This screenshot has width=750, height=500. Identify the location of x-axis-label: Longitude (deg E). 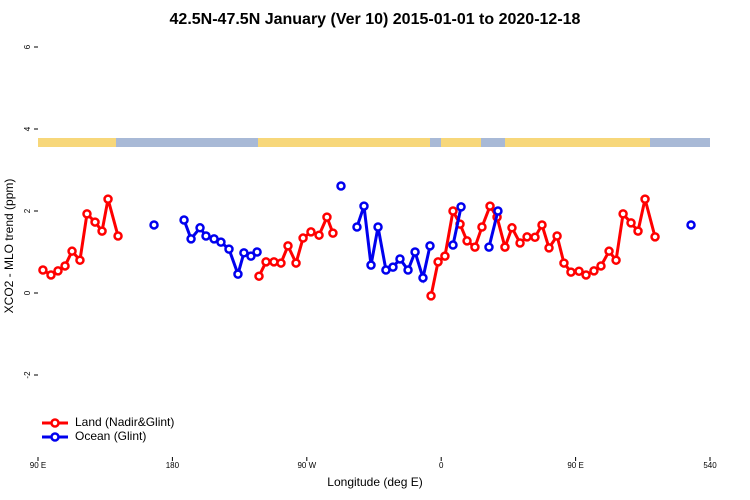
(374, 482).